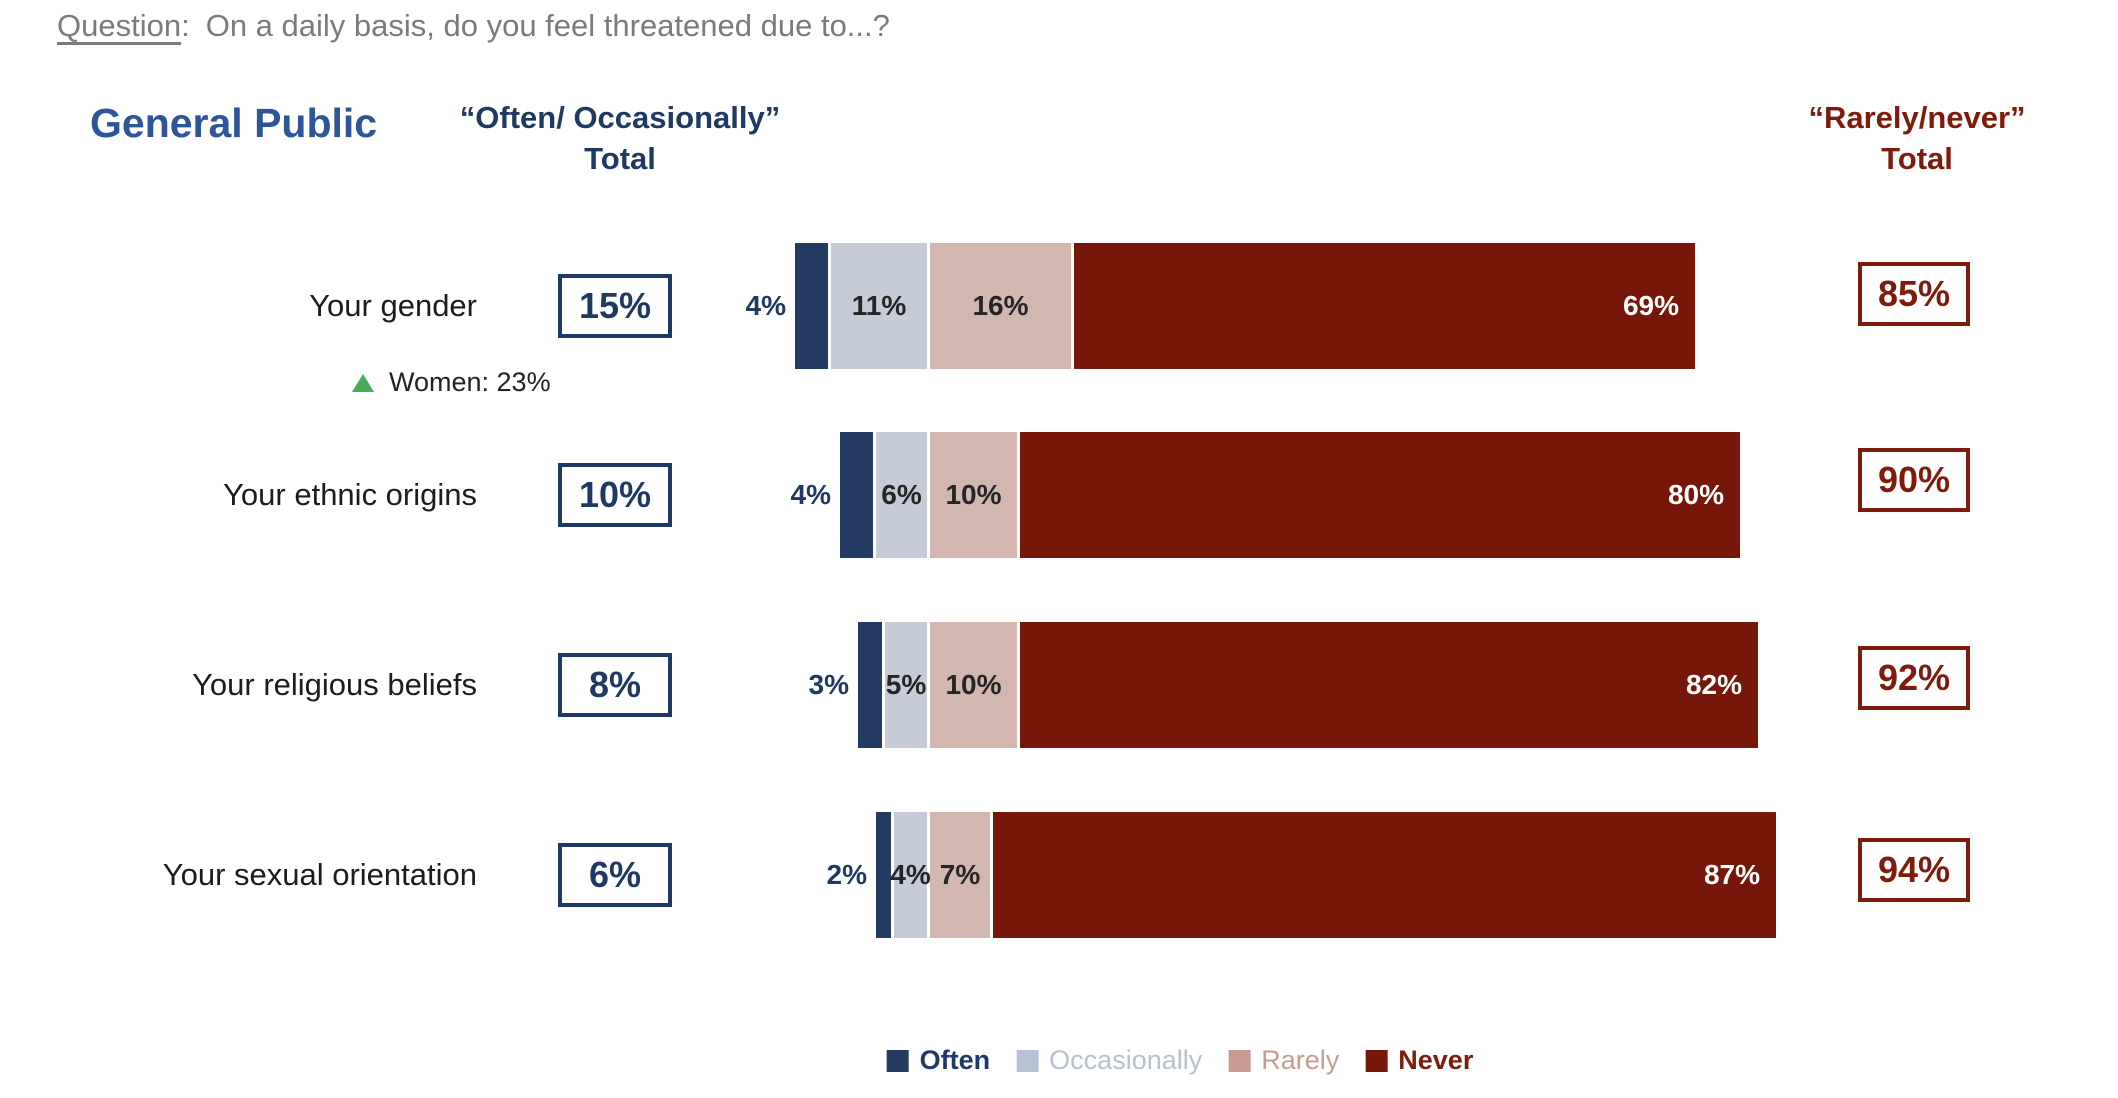 The height and width of the screenshot is (1098, 2118). What do you see at coordinates (846, 874) in the screenshot?
I see `often-value-label: 2%` at bounding box center [846, 874].